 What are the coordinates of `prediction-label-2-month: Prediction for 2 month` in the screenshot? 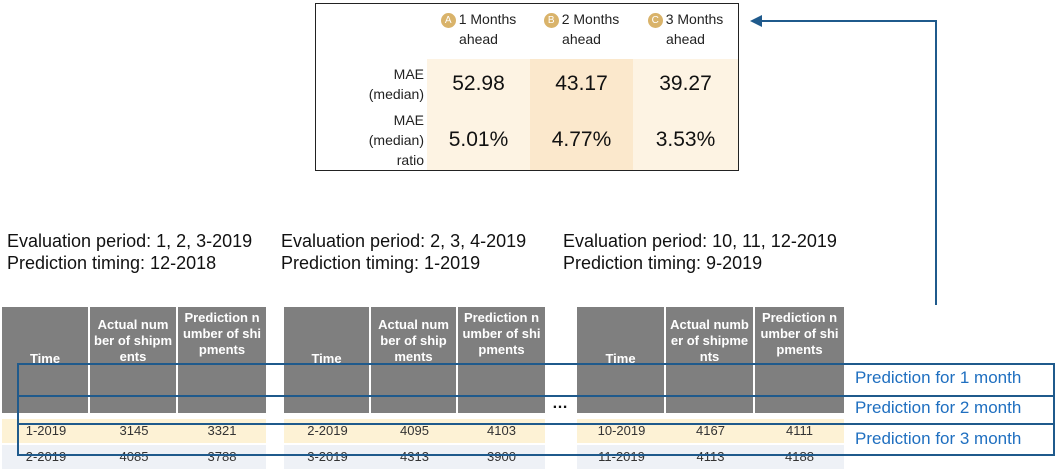 It's located at (938, 407).